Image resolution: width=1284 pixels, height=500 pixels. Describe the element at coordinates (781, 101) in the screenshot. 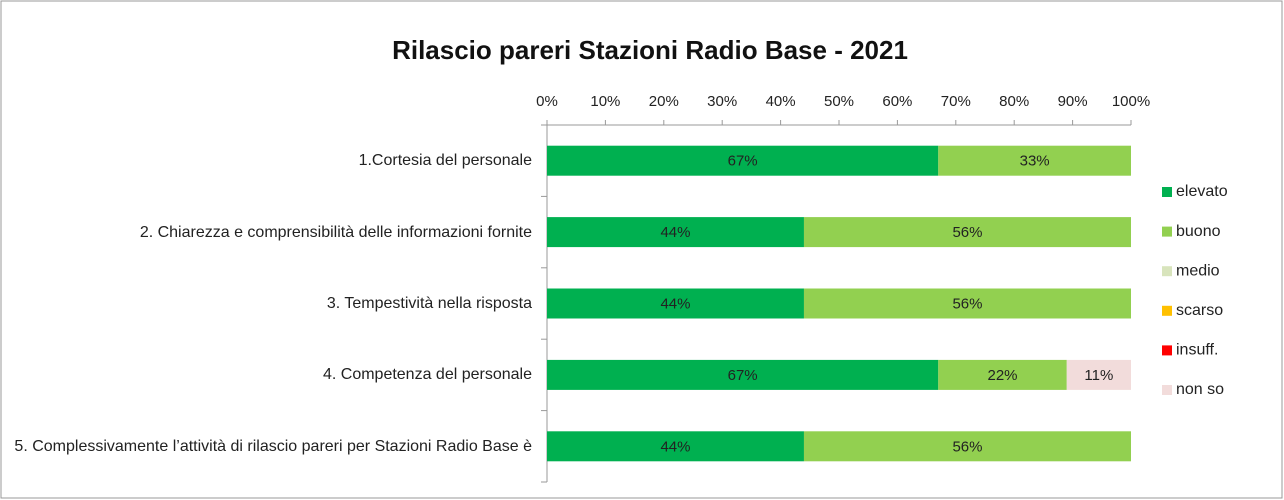

I see `x-tick-label: 40%` at that location.